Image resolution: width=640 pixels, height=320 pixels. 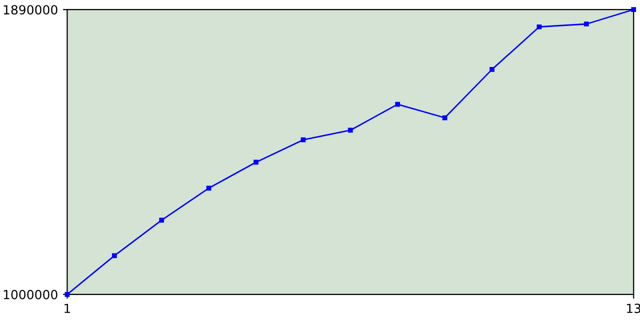 I want to click on x-tick-label: 1, so click(x=67, y=308).